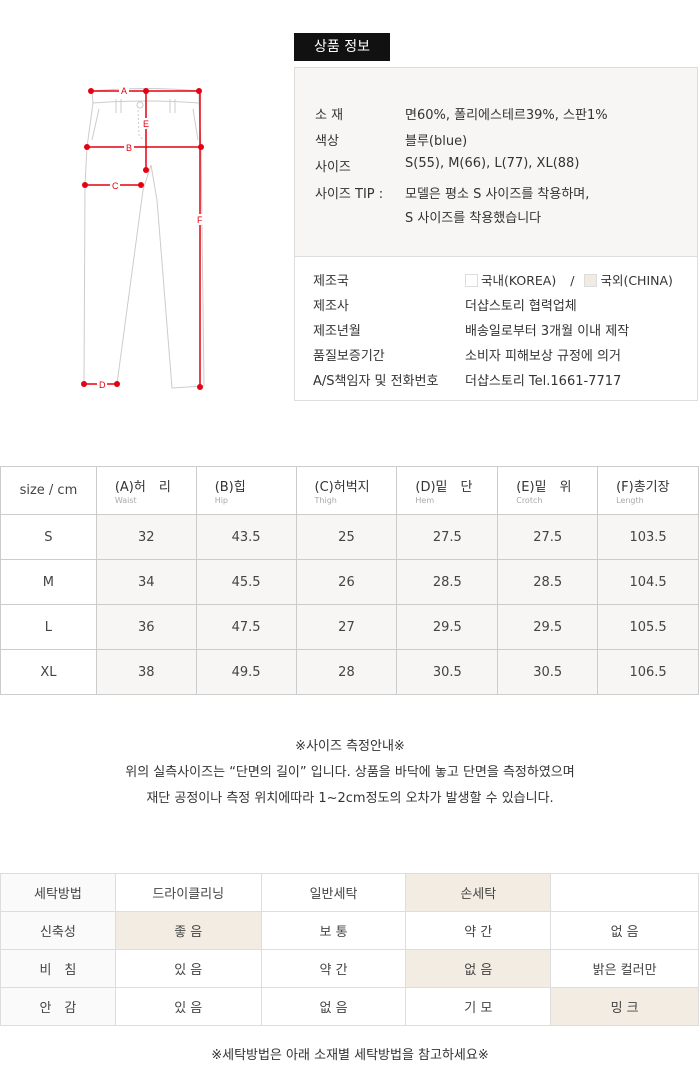  Describe the element at coordinates (497, 194) in the screenshot. I see `size-tip-value: 모델은 평소 S 사이즈를 착용하며,` at that location.